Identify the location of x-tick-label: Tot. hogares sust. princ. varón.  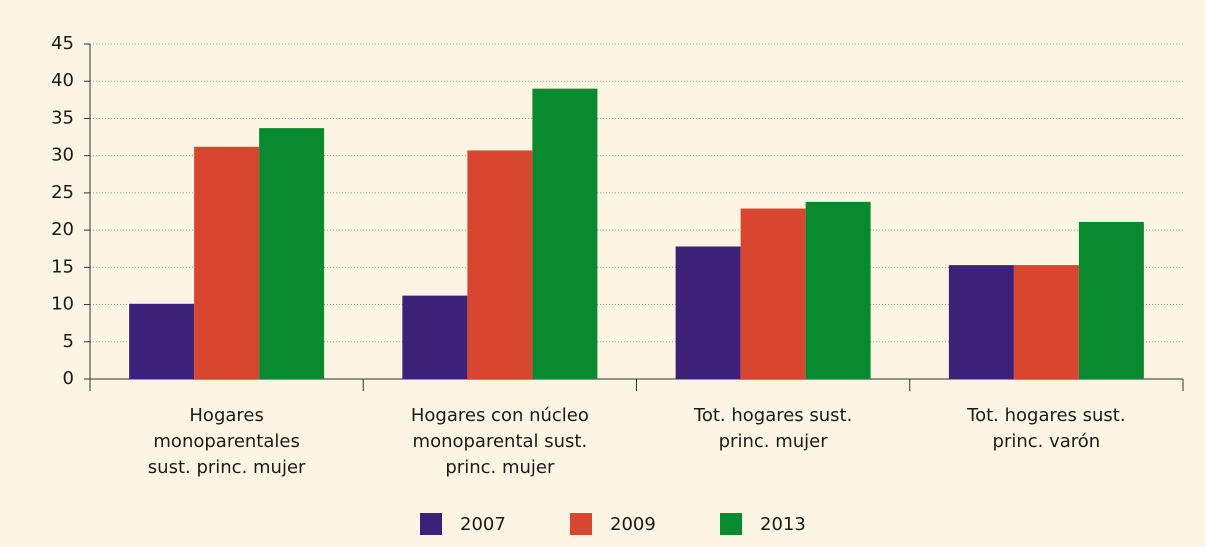
(1046, 428).